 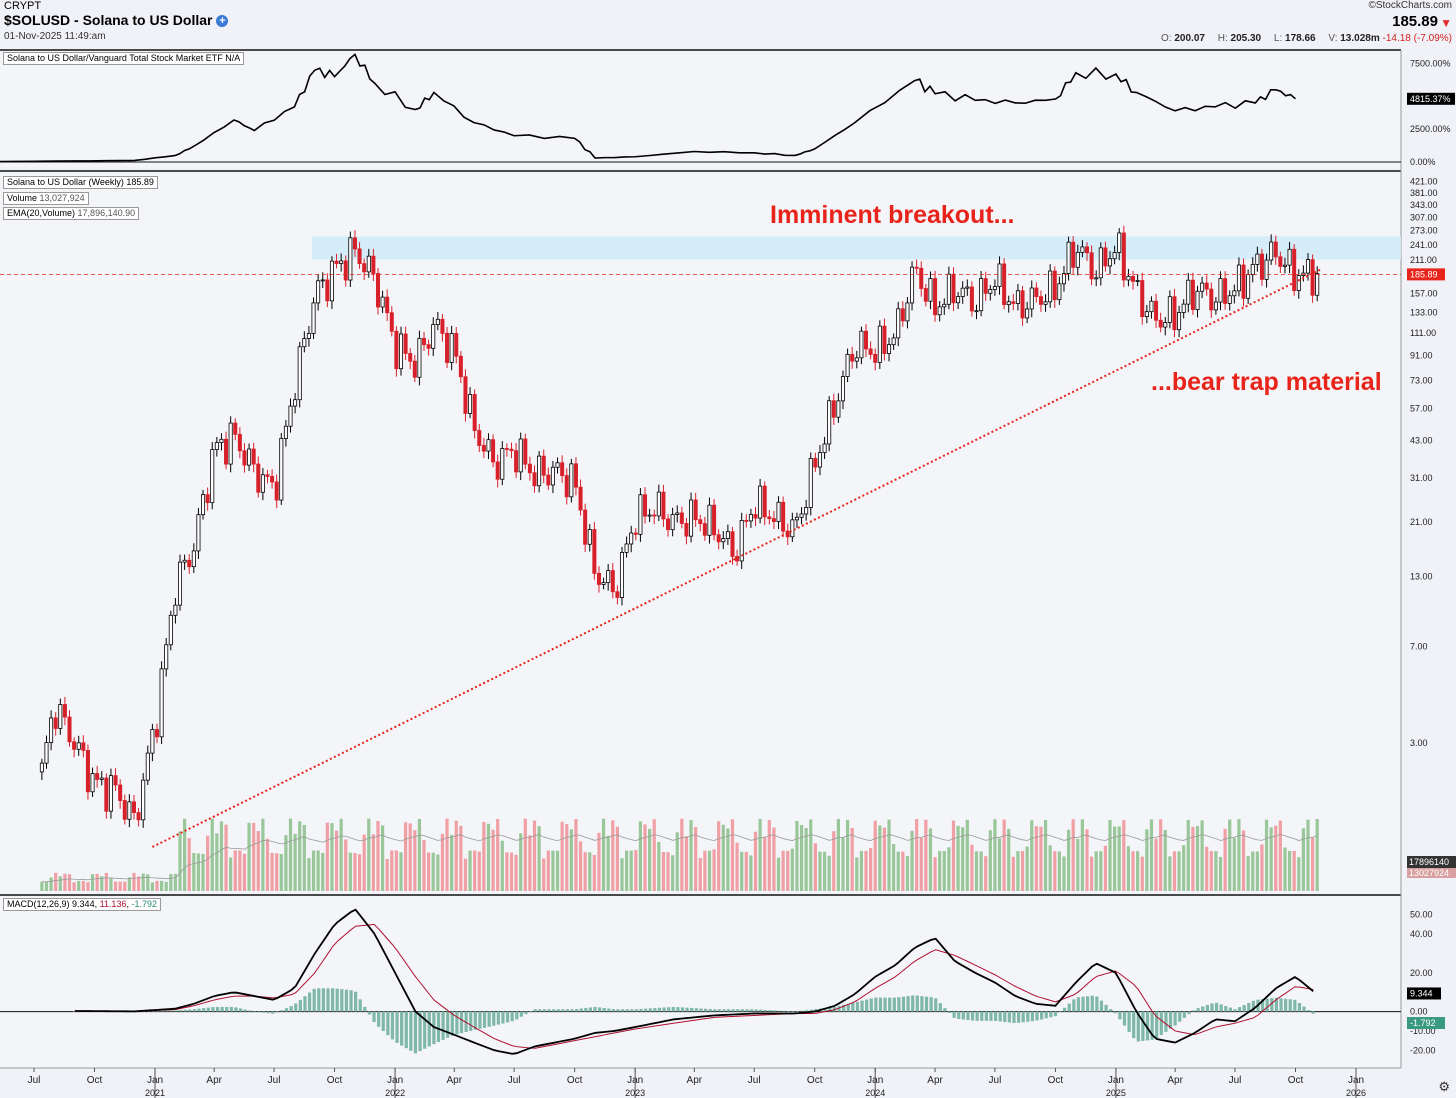 I want to click on high-label: H:, so click(x=1222, y=38).